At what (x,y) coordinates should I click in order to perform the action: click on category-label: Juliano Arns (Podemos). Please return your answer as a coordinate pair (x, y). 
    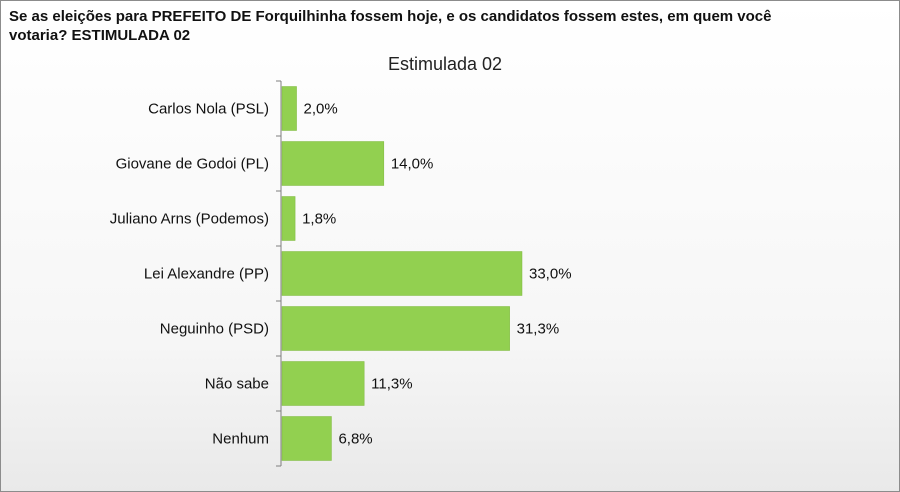
    Looking at the image, I should click on (189, 219).